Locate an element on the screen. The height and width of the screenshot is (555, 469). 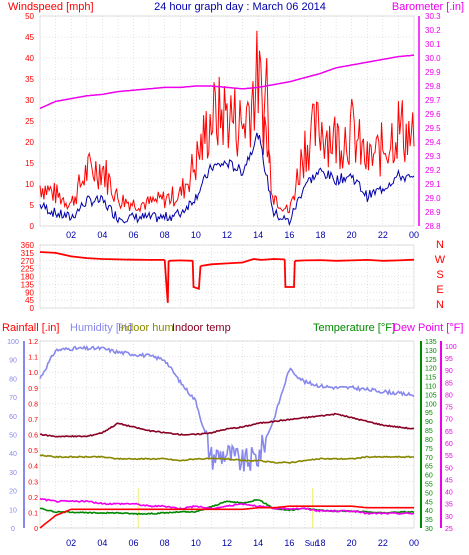
y2-tick-barometer: 29.9 is located at coordinates (433, 72).